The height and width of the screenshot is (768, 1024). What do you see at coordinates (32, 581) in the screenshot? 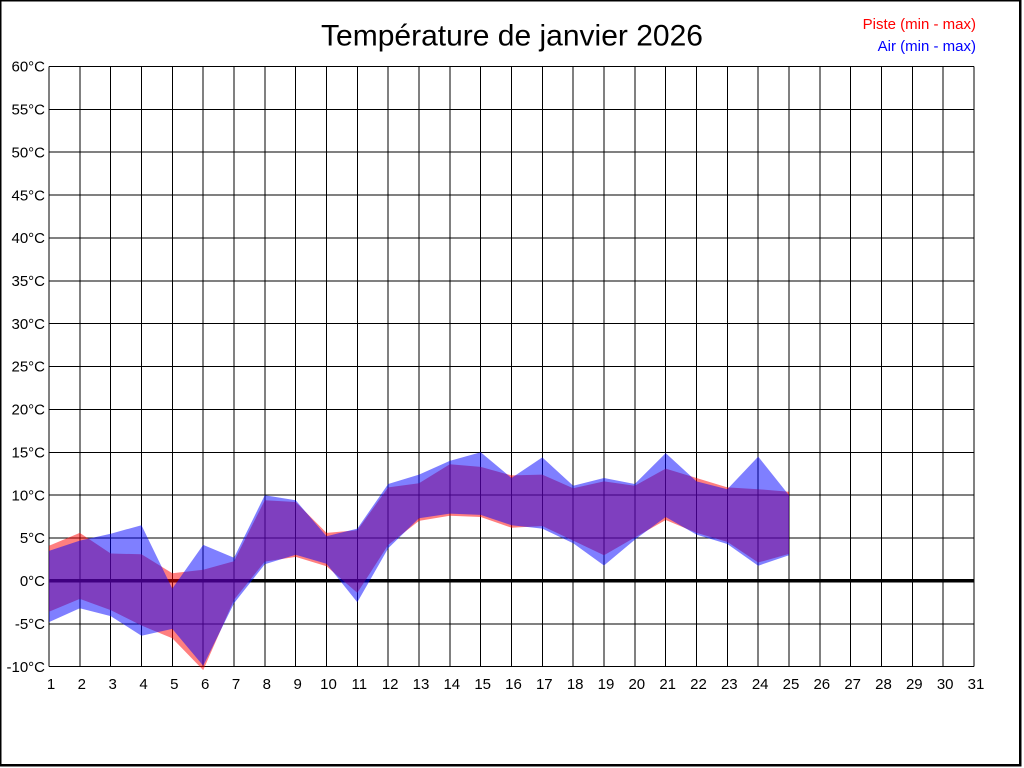
I see `svg-text: 0°C` at bounding box center [32, 581].